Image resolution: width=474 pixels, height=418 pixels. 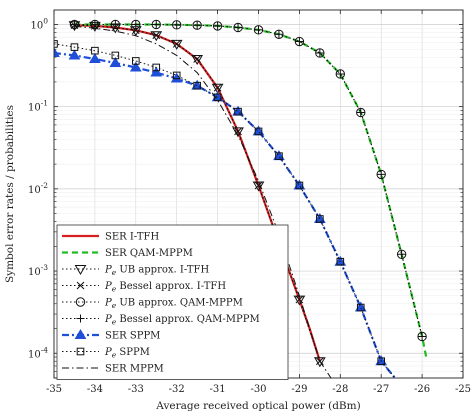 I want to click on legend-item: Pe Bessel approx. QAM-MPPM, so click(x=161, y=320).